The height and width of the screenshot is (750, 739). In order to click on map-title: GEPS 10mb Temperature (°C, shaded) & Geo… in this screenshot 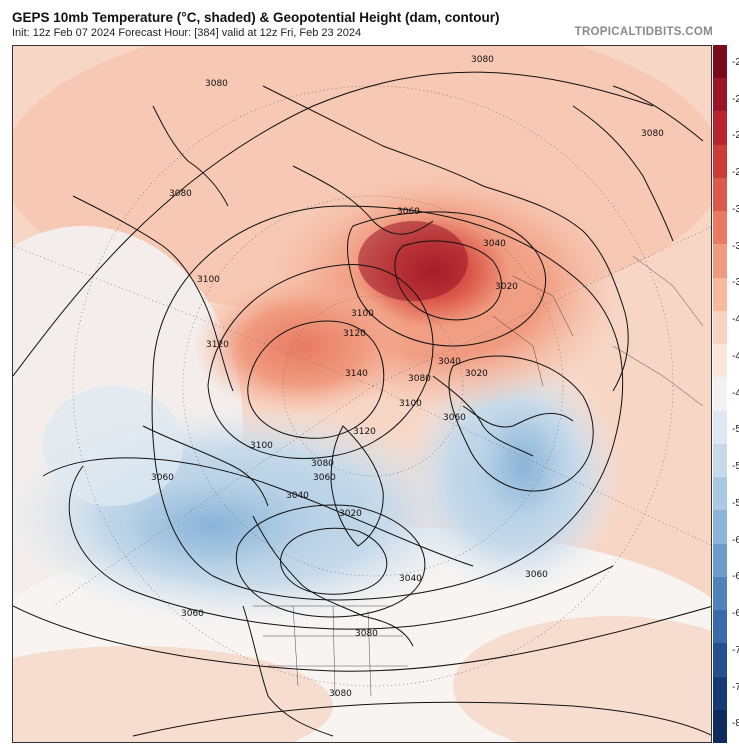, I will do `click(256, 17)`.